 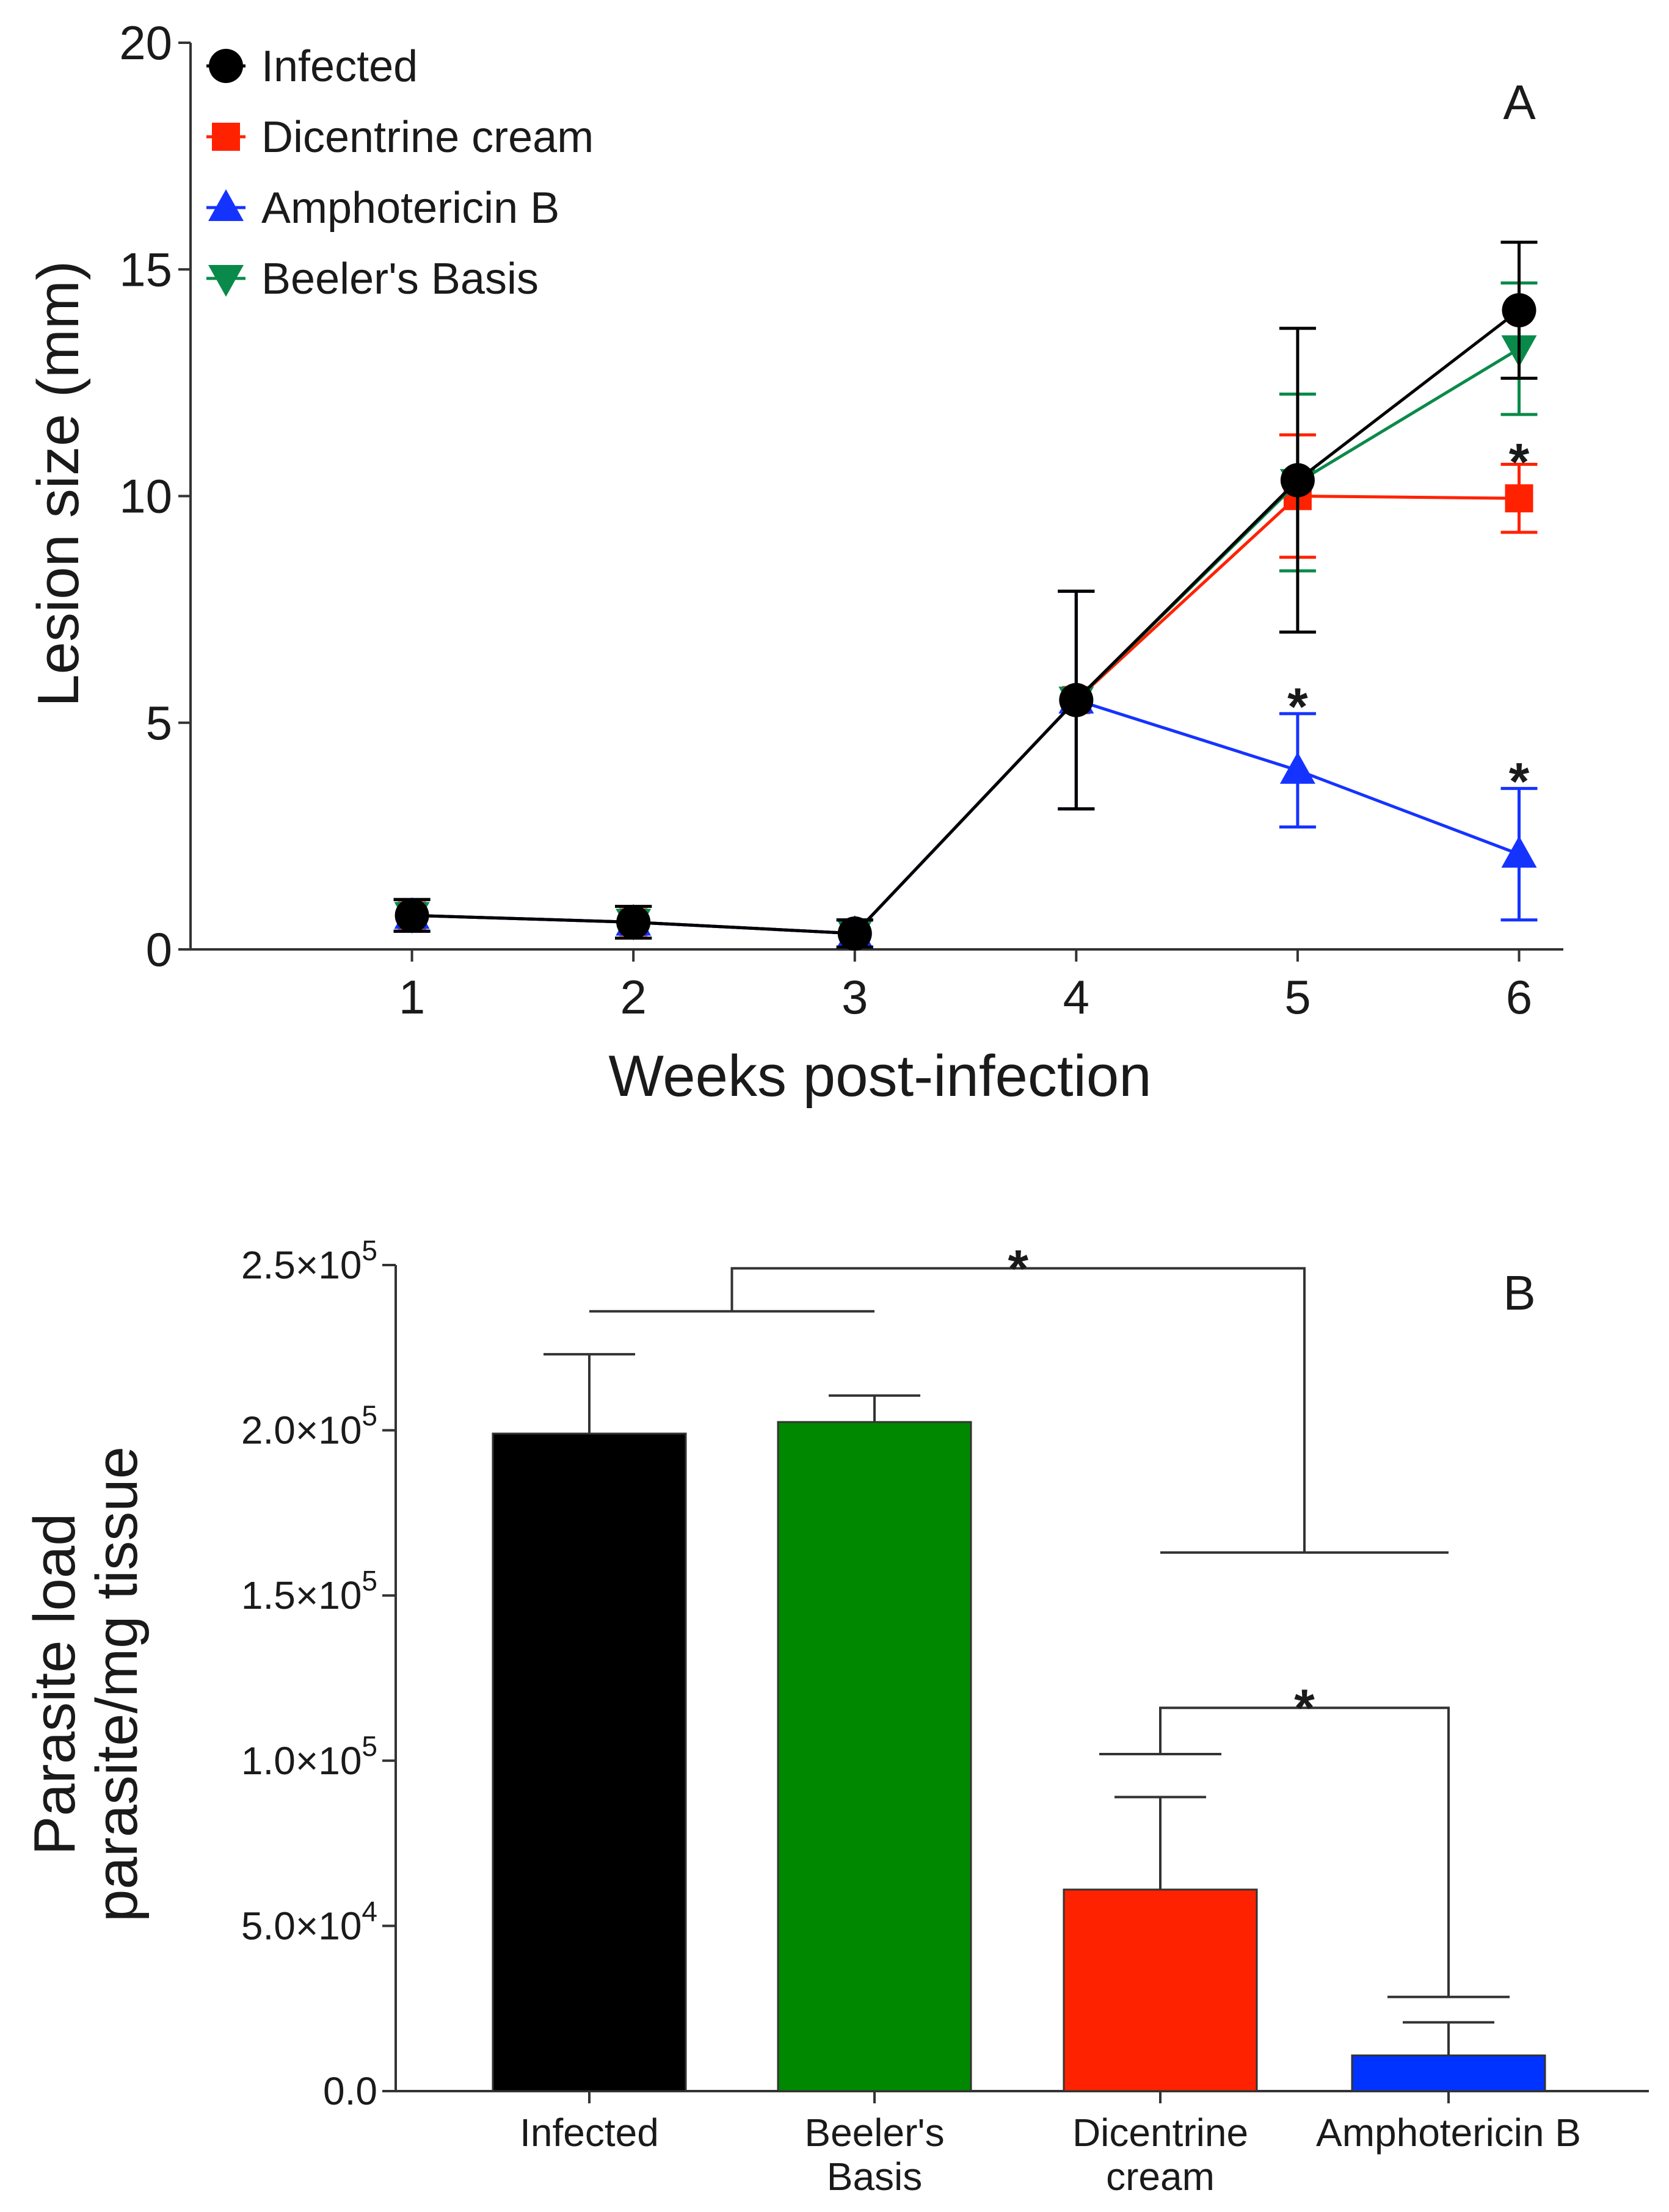 I want to click on panel-b-category-label: Basis, so click(x=875, y=2177).